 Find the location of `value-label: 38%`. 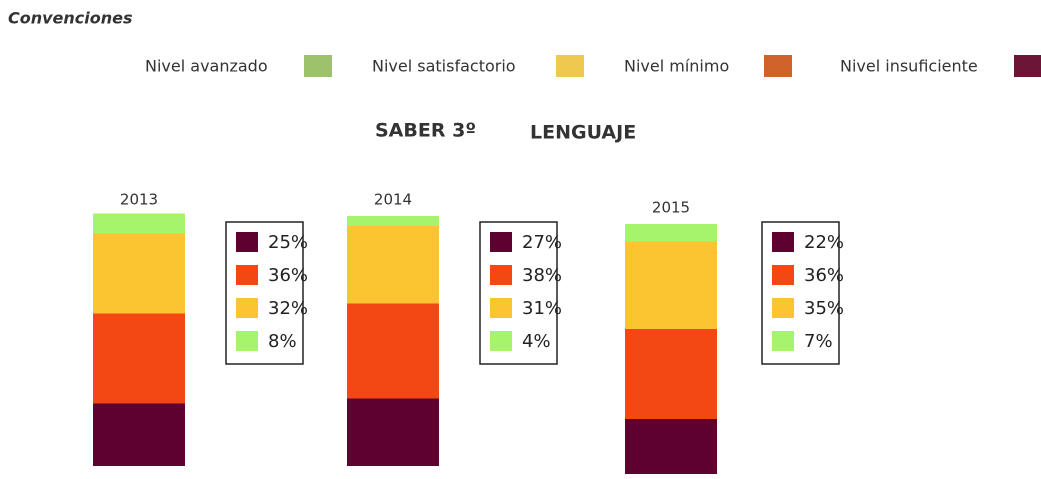

value-label: 38% is located at coordinates (542, 275).